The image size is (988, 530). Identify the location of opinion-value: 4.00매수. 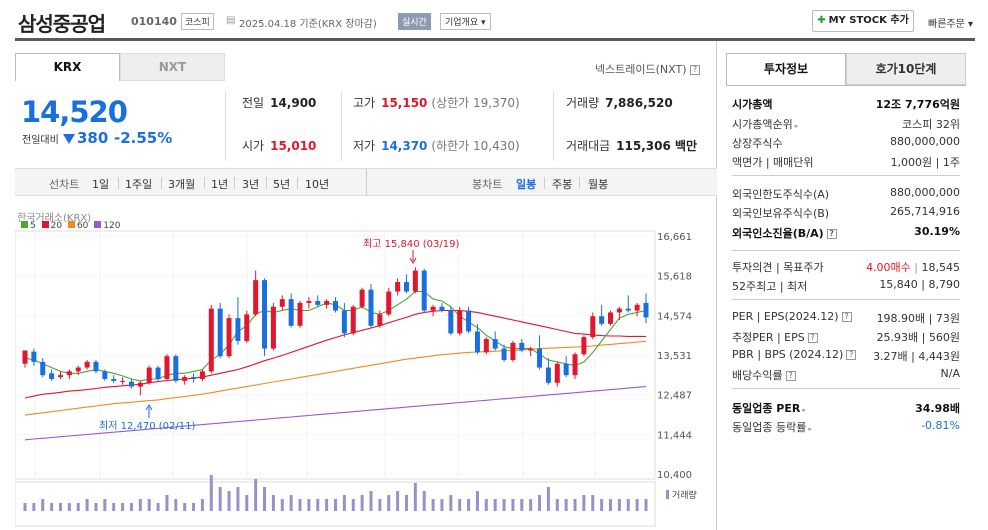
(888, 267).